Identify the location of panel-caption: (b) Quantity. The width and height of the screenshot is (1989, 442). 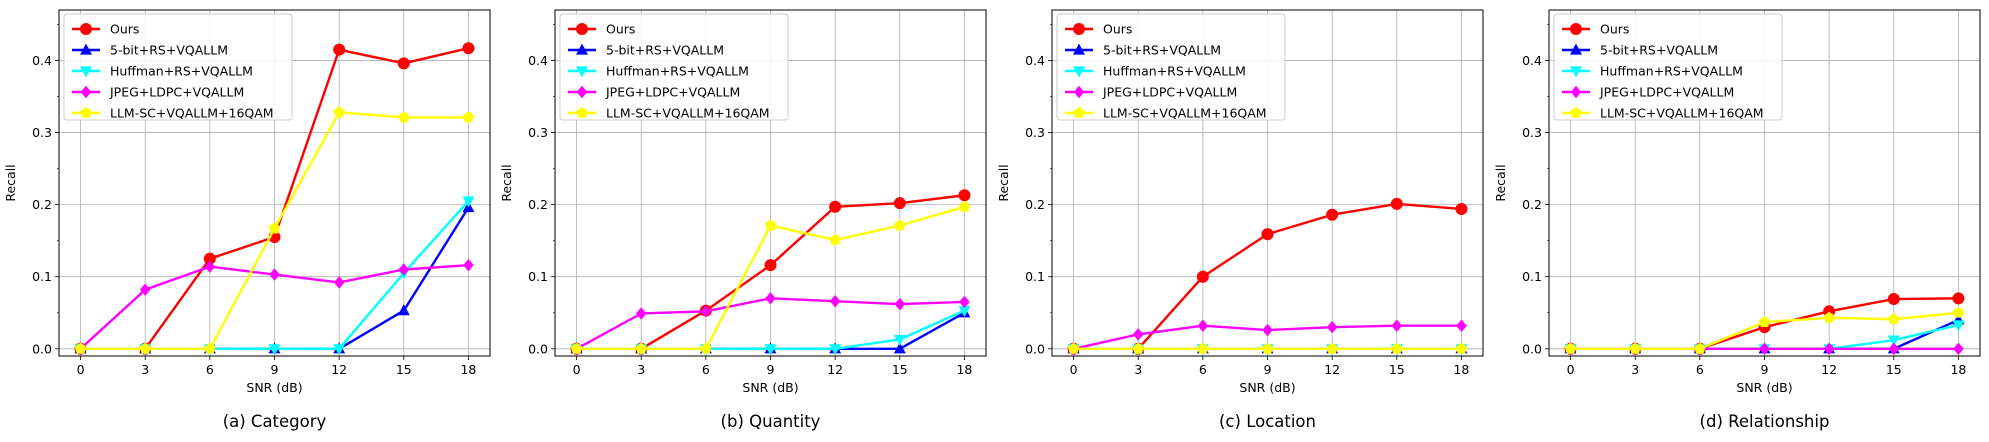
(771, 421).